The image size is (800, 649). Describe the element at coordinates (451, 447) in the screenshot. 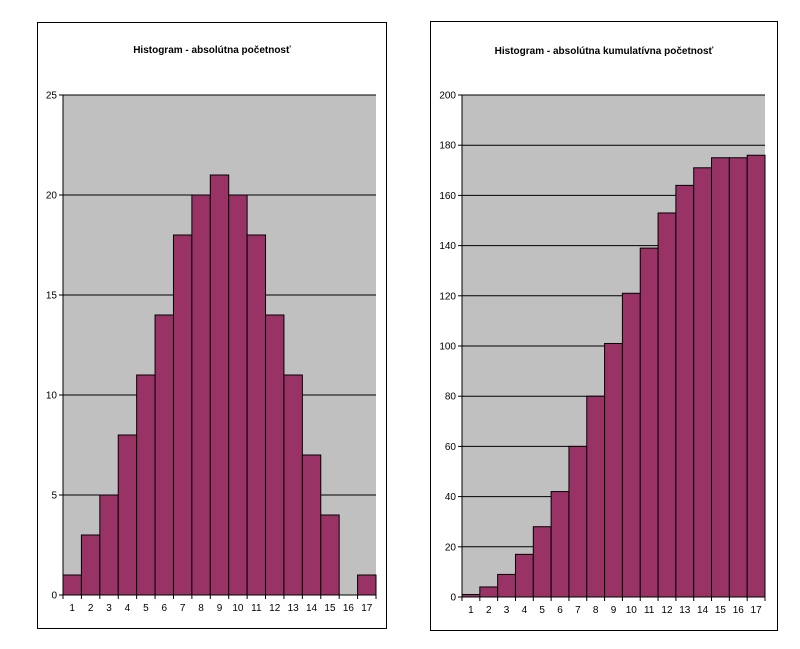

I see `y-tick-label: 60` at that location.